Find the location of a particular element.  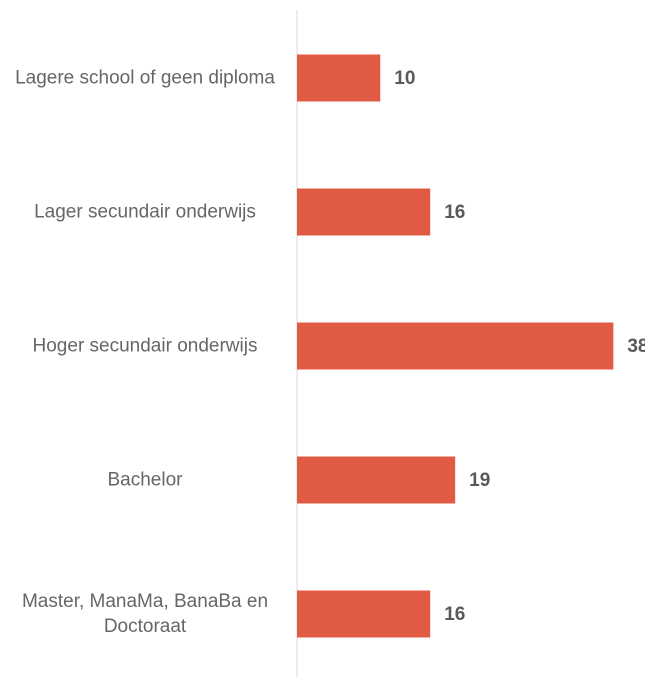

value-label: 10 is located at coordinates (404, 78).